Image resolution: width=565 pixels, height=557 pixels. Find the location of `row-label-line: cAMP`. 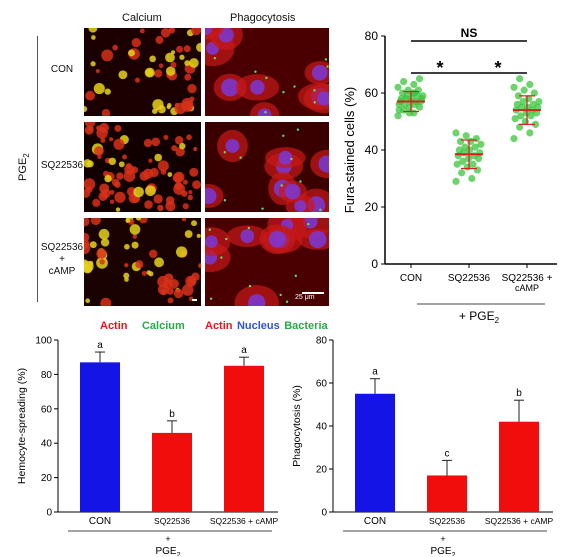

row-label-line: cAMP is located at coordinates (62, 271).